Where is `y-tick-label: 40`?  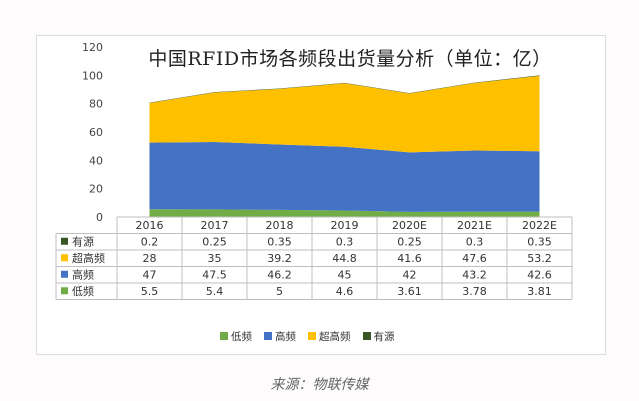 y-tick-label: 40 is located at coordinates (96, 160).